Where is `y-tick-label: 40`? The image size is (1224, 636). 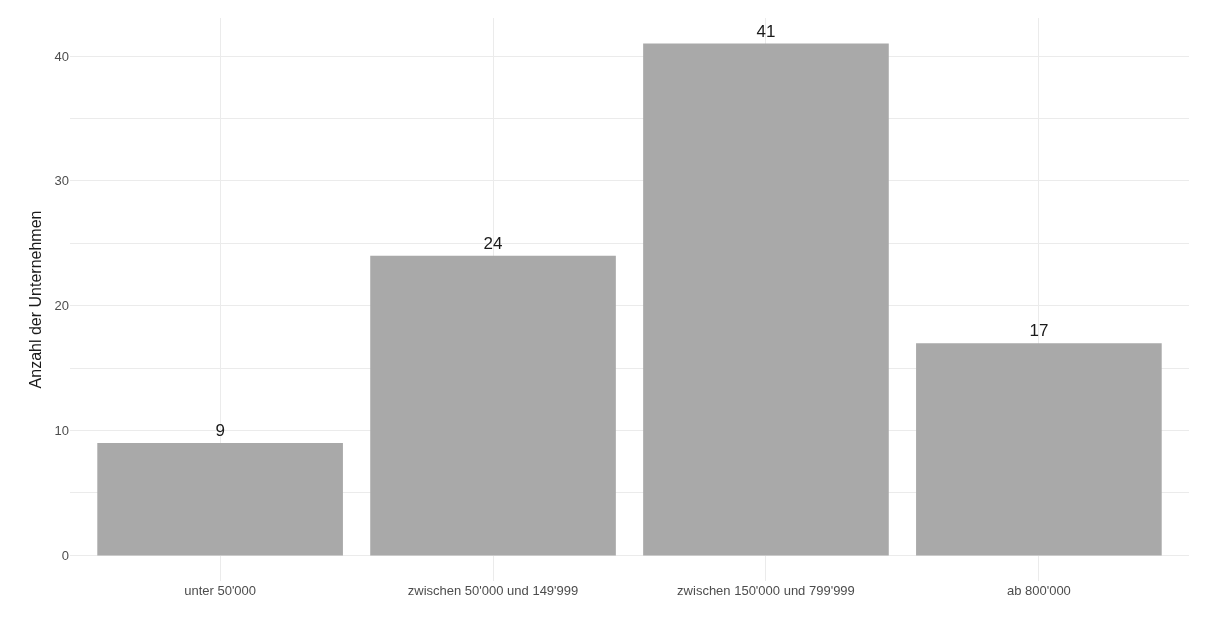 y-tick-label: 40 is located at coordinates (61, 56).